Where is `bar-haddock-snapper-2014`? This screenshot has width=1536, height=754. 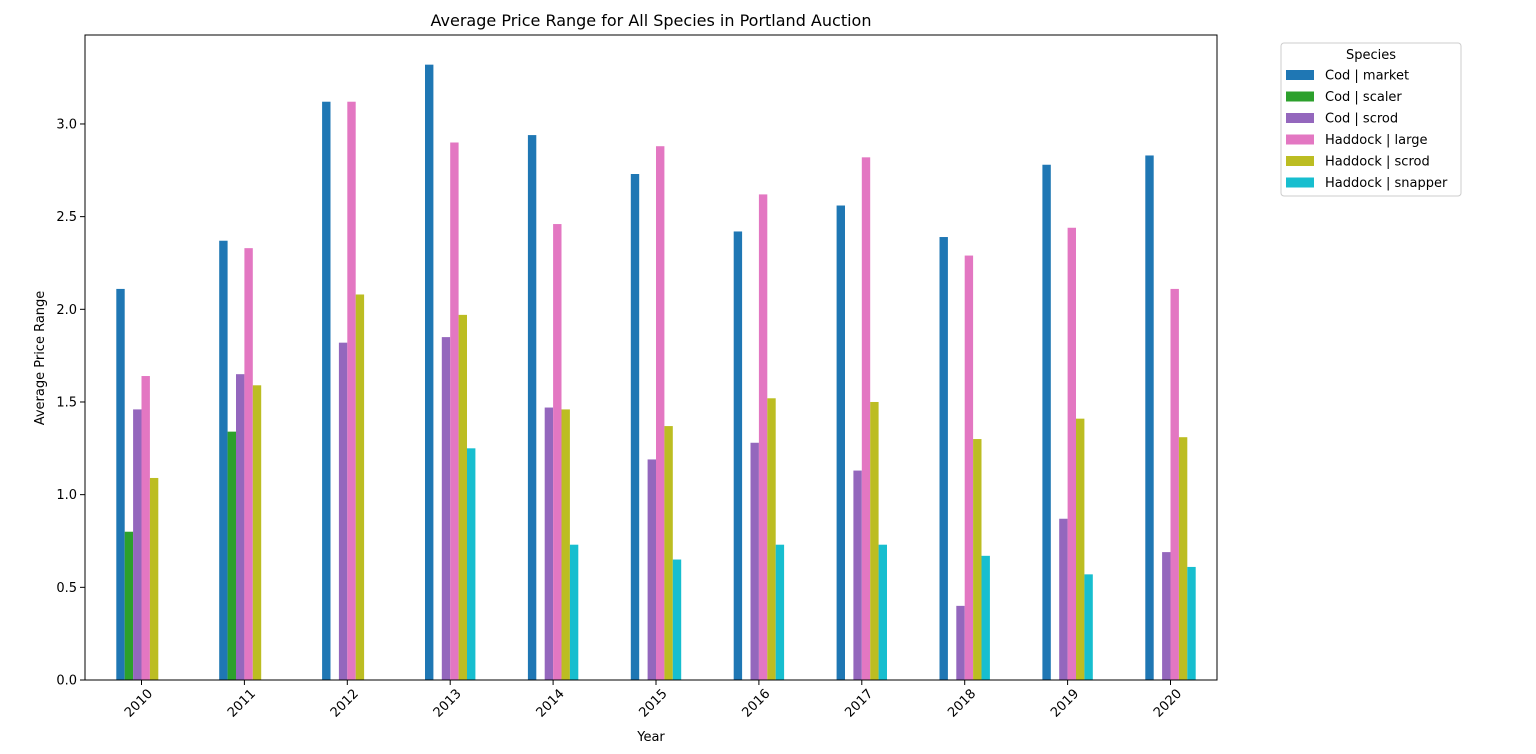
bar-haddock-snapper-2014 is located at coordinates (574, 612).